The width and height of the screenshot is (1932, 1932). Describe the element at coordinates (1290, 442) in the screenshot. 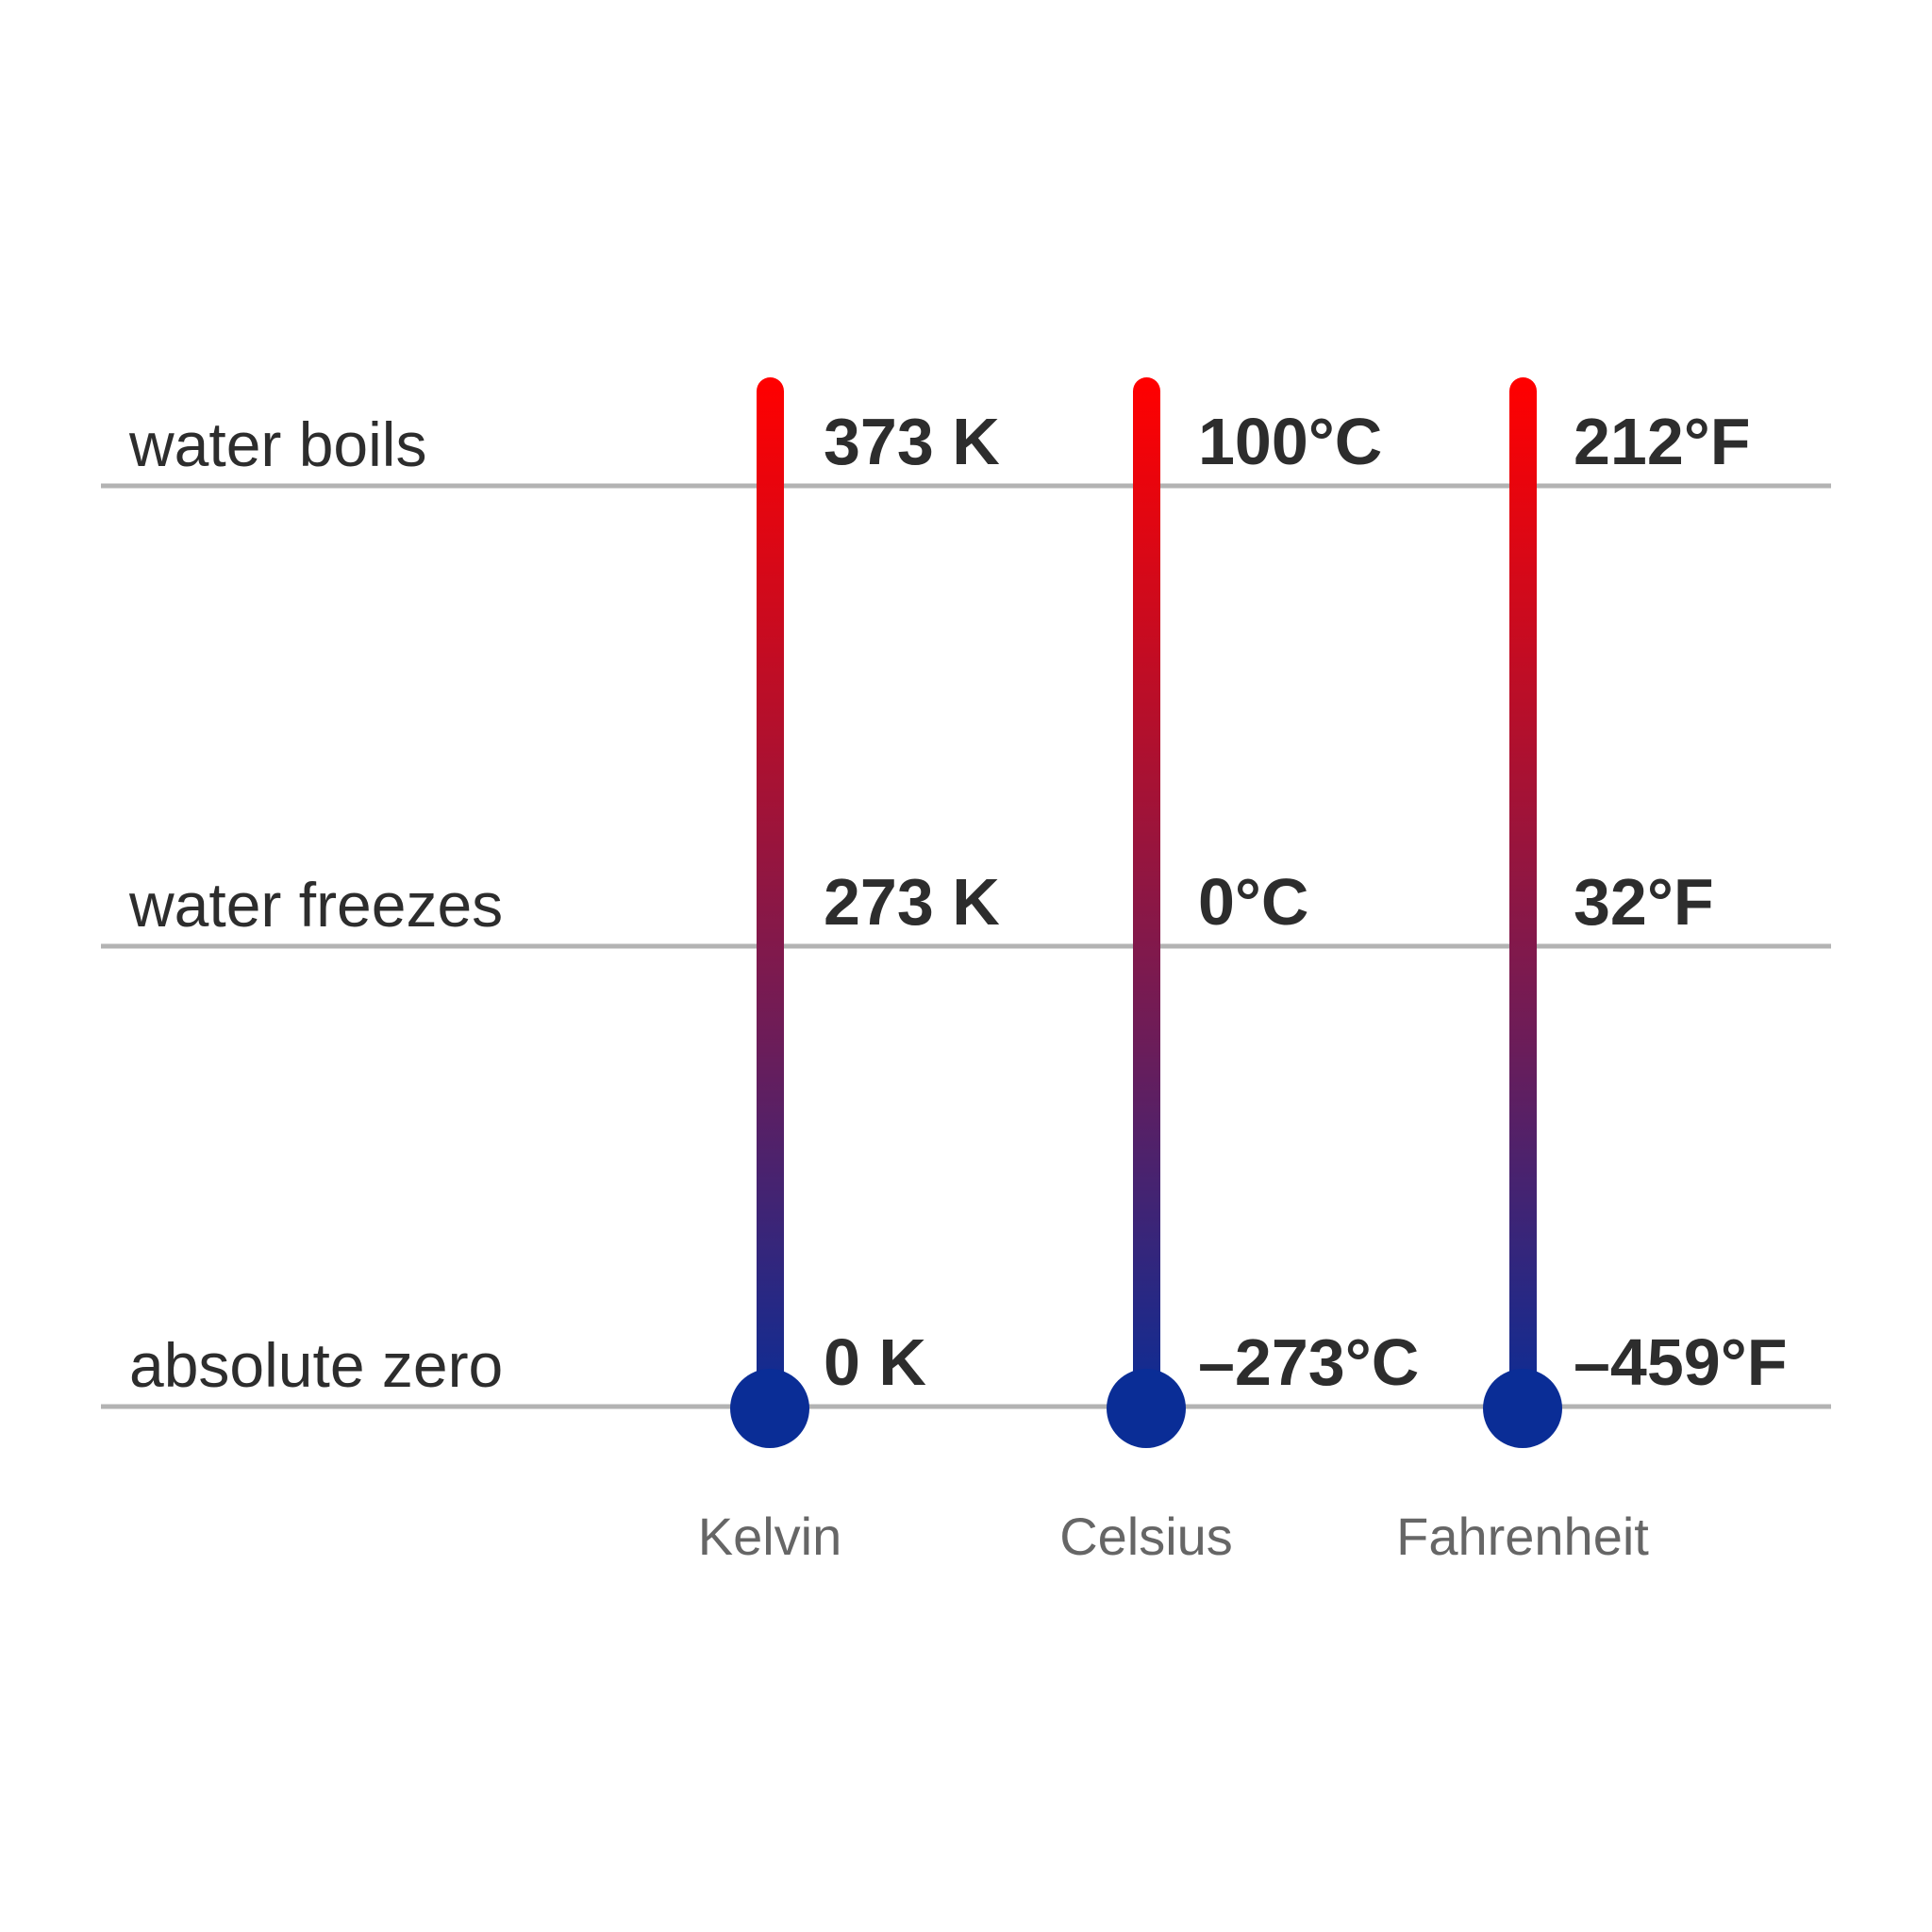

I see `value-celsius-boils: 100°C` at that location.